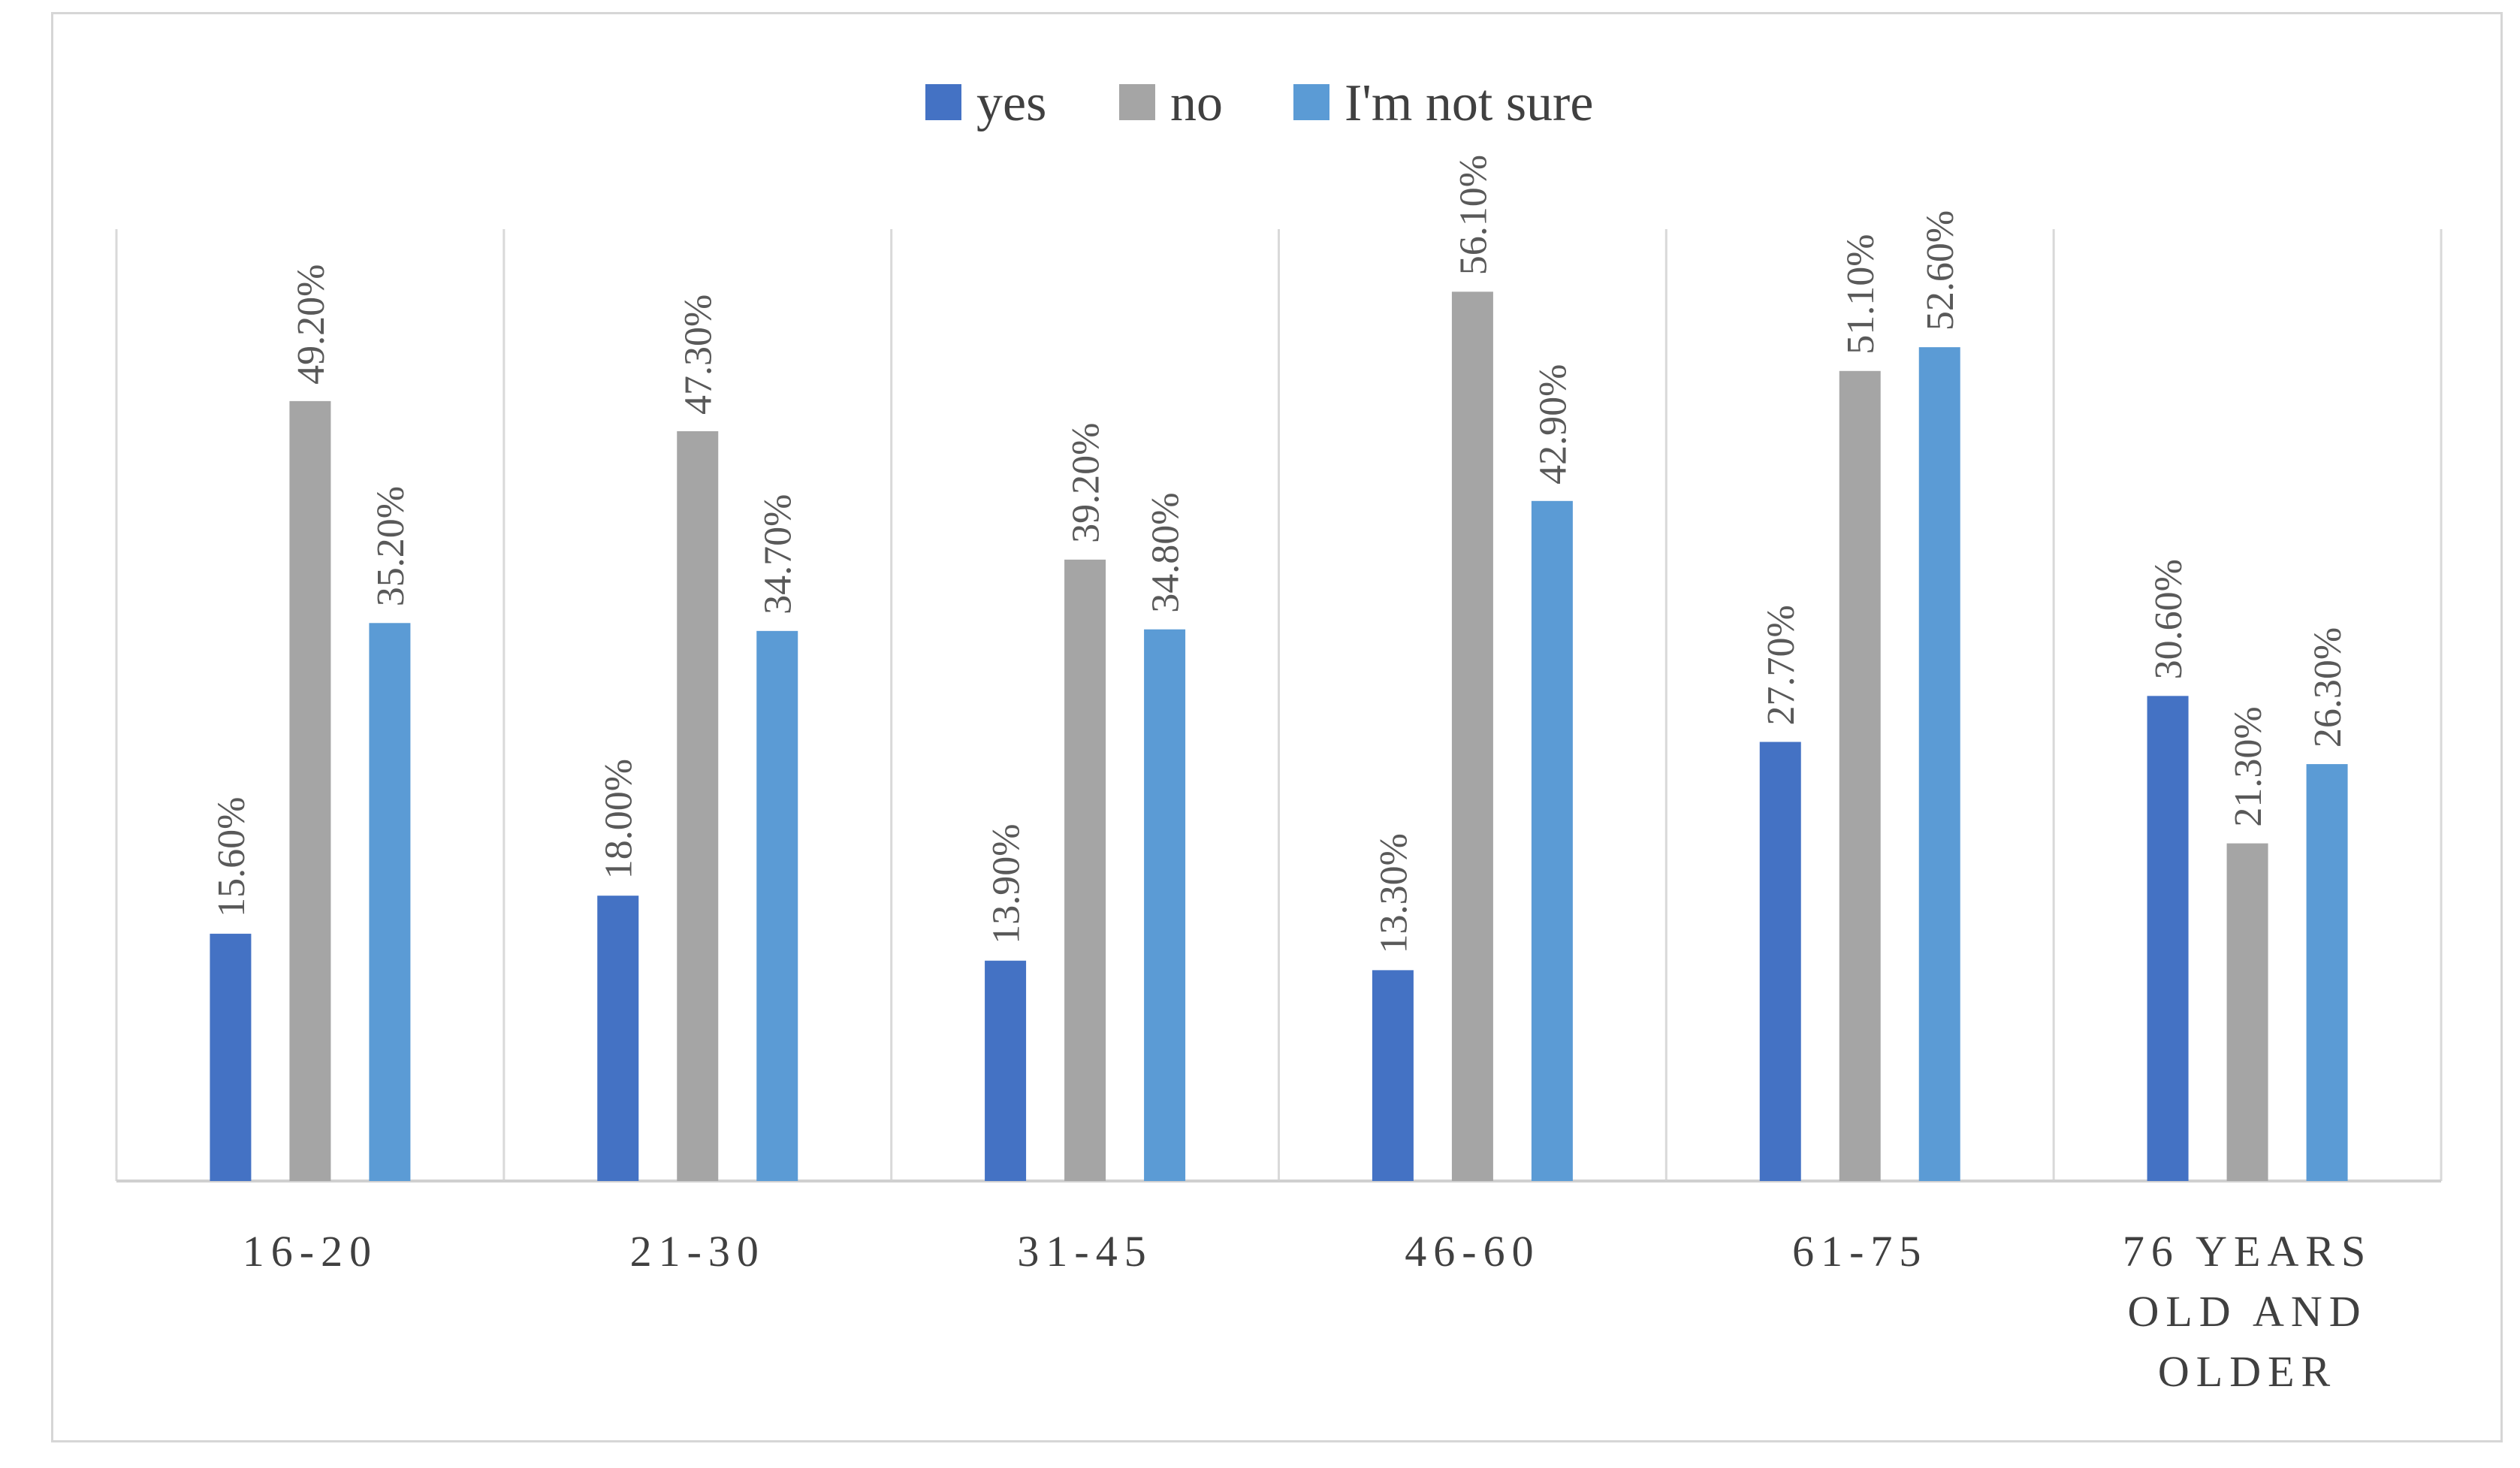 Image resolution: width=2520 pixels, height=1468 pixels. What do you see at coordinates (1473, 215) in the screenshot?
I see `data-label: 56.10%` at bounding box center [1473, 215].